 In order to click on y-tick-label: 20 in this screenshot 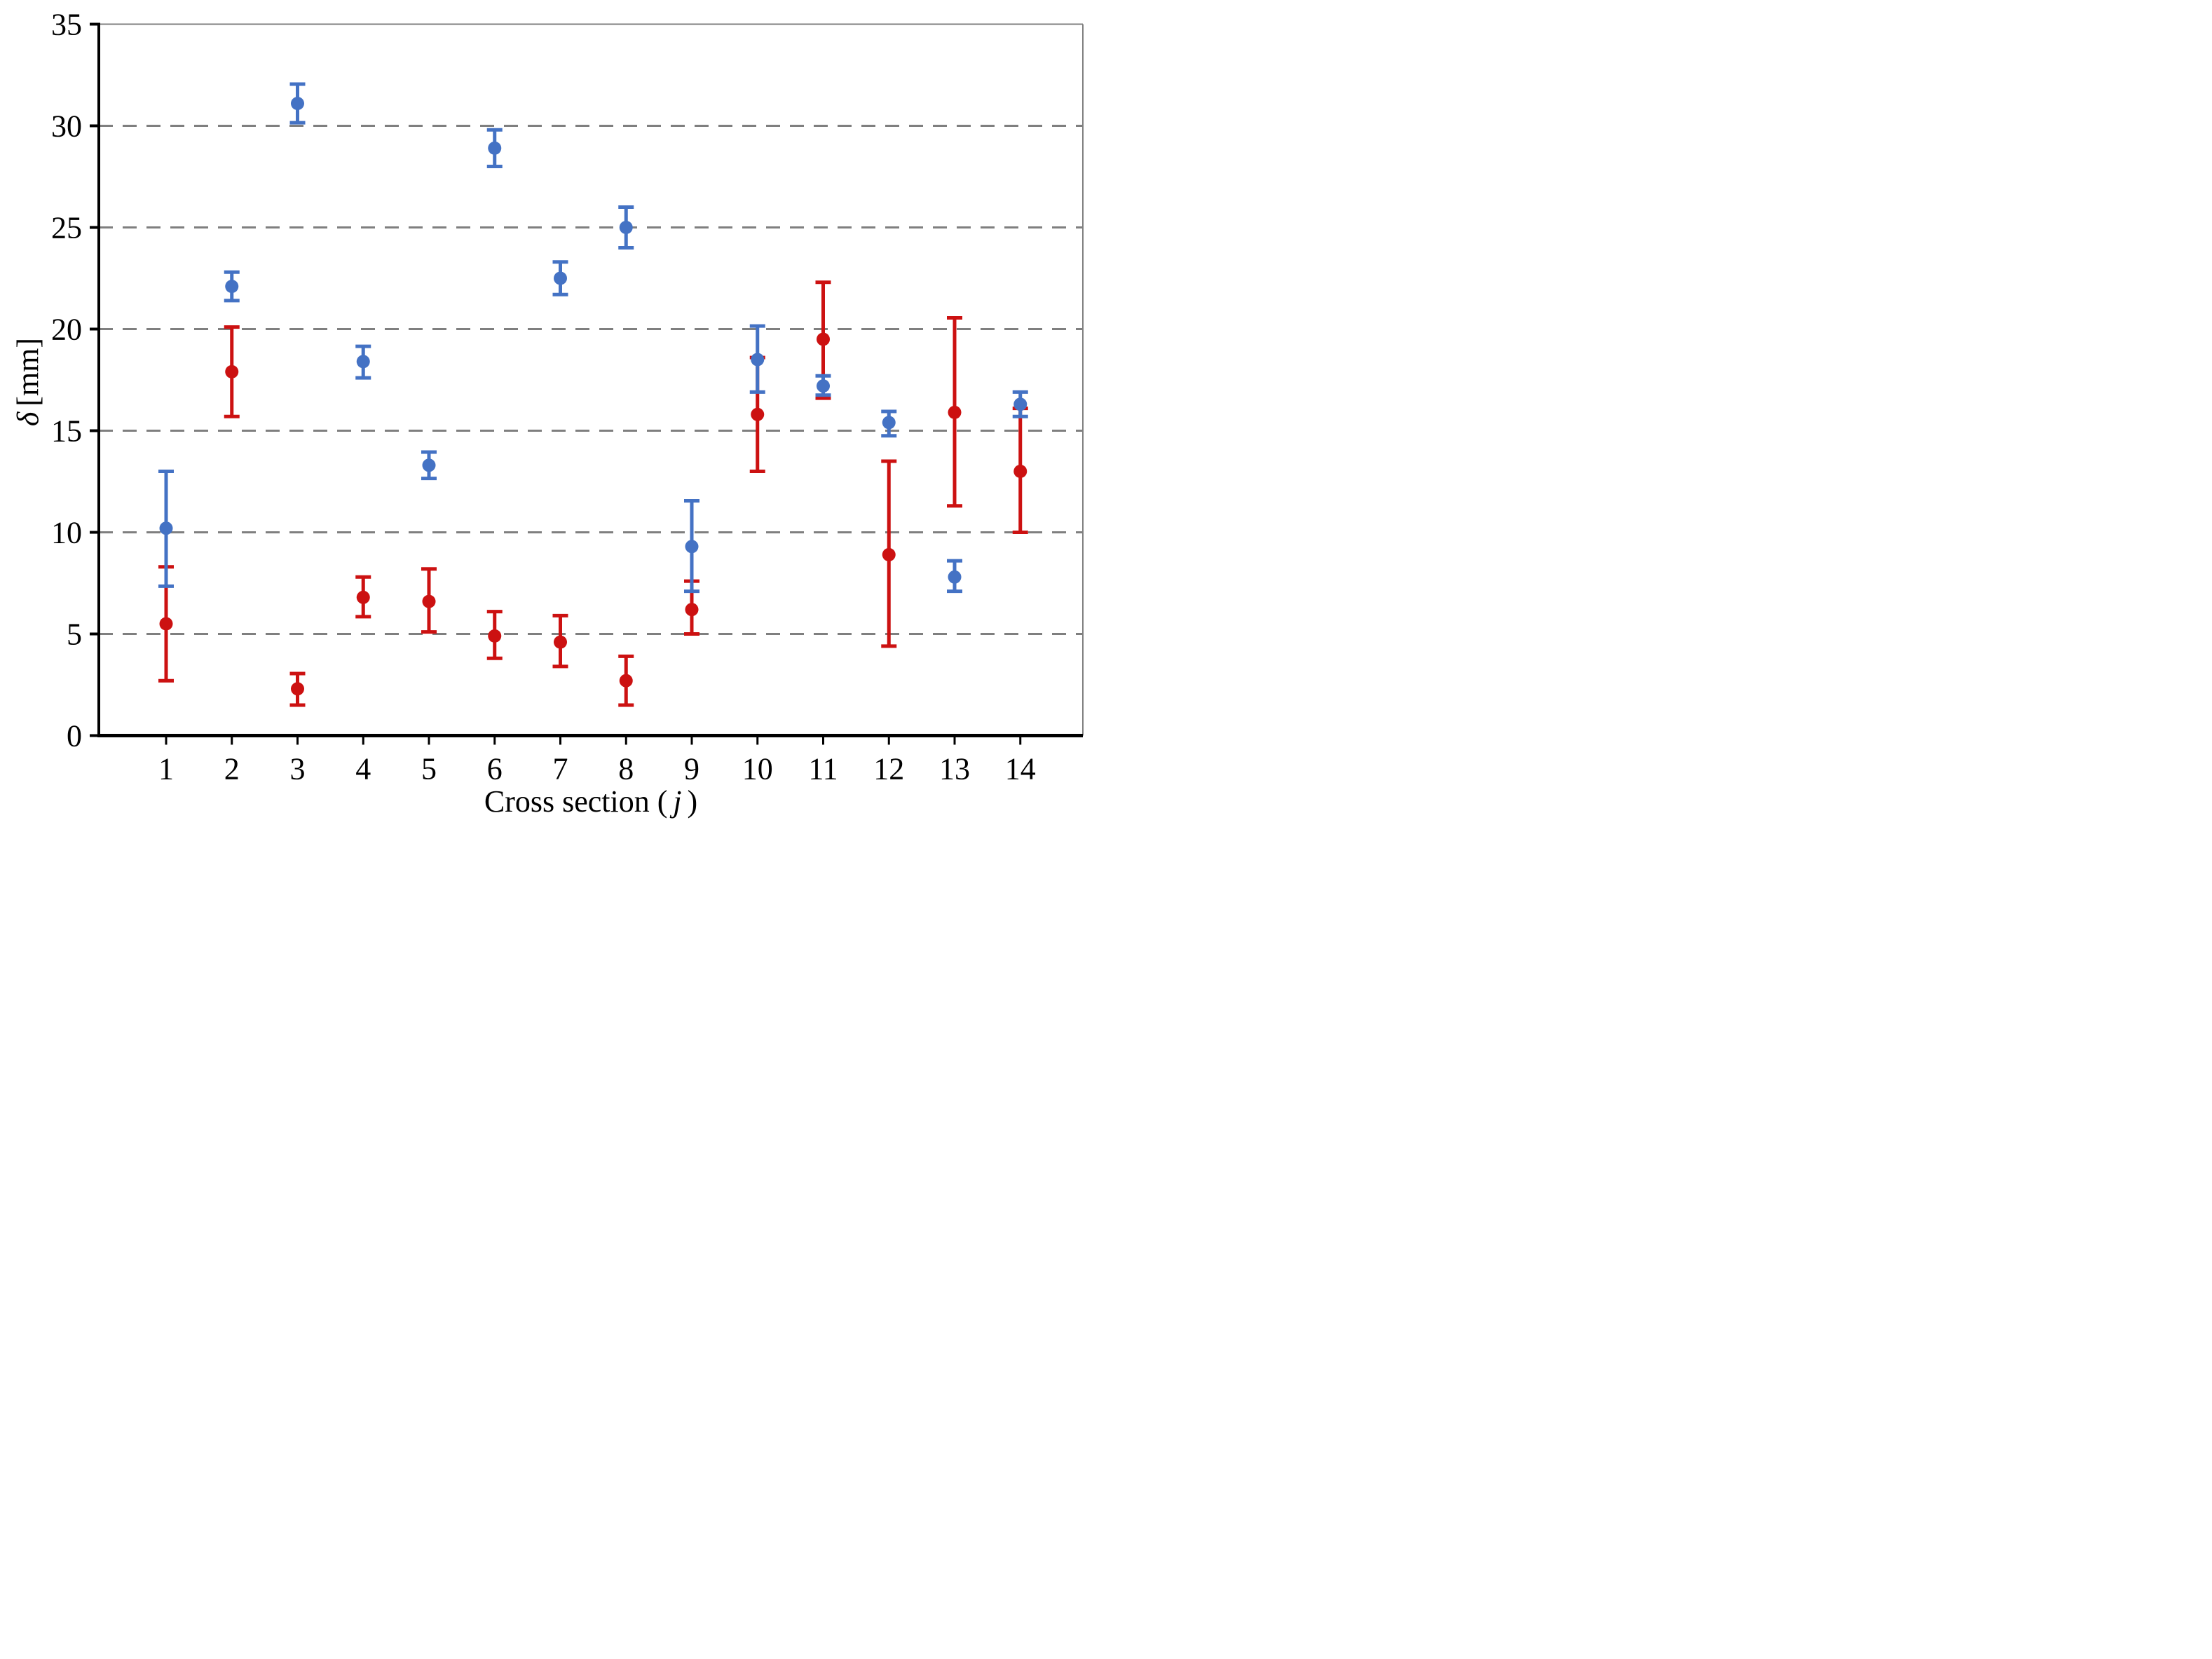, I will do `click(66, 330)`.